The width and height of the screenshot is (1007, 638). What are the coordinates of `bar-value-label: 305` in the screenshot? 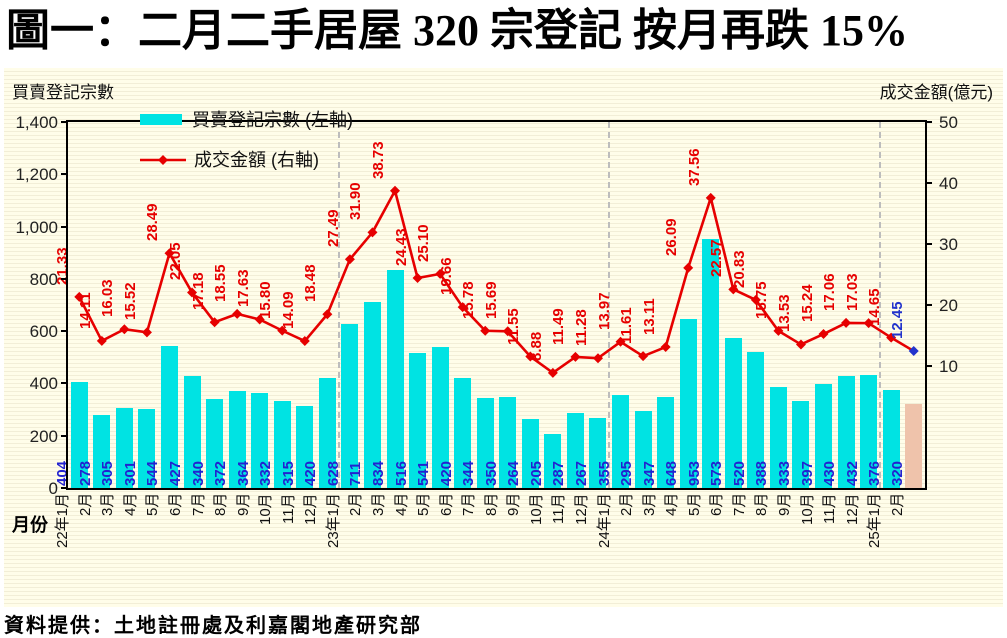 It's located at (108, 473).